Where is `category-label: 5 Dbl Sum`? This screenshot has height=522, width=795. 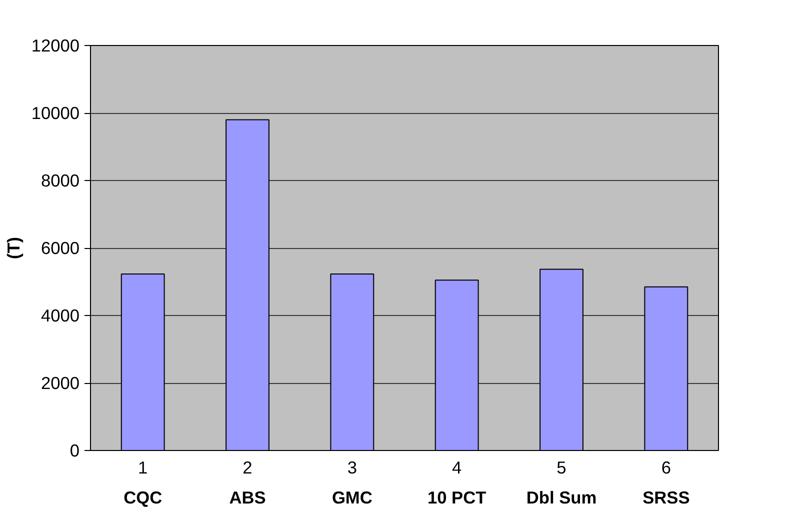 category-label: 5 Dbl Sum is located at coordinates (561, 483).